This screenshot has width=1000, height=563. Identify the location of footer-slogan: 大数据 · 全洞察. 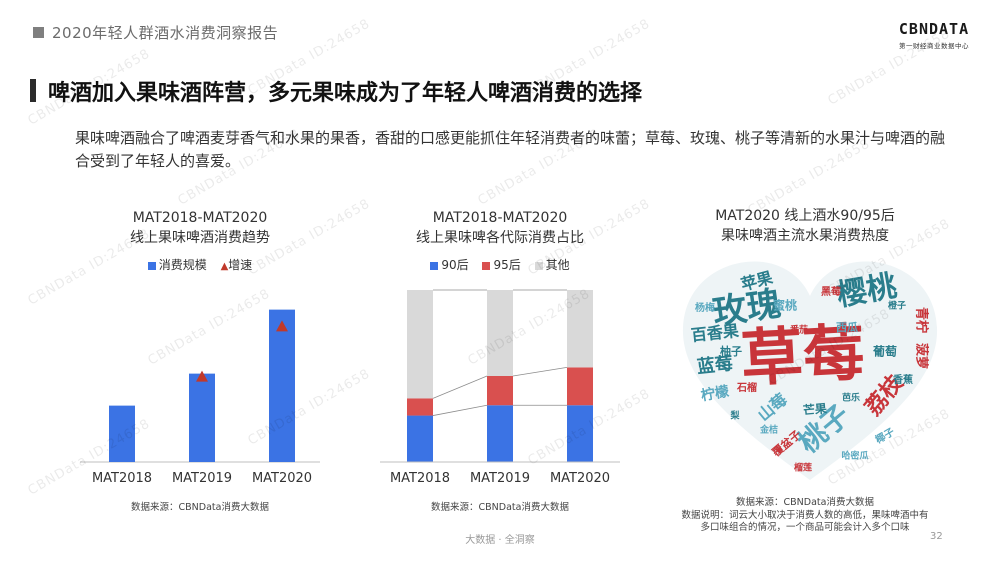
(500, 540).